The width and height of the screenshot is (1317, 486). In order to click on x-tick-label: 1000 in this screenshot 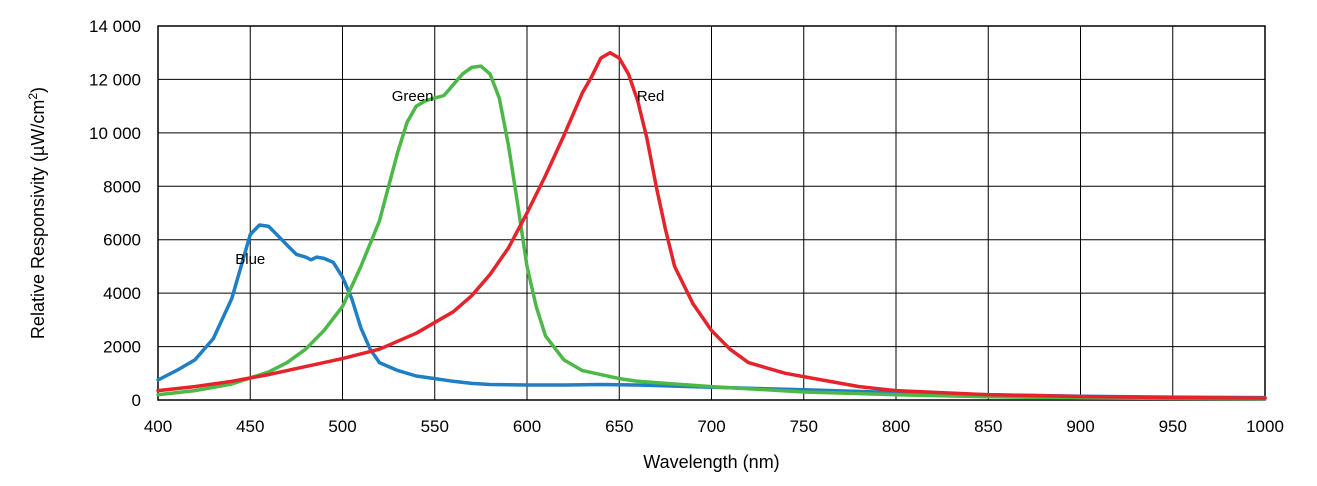, I will do `click(1265, 426)`.